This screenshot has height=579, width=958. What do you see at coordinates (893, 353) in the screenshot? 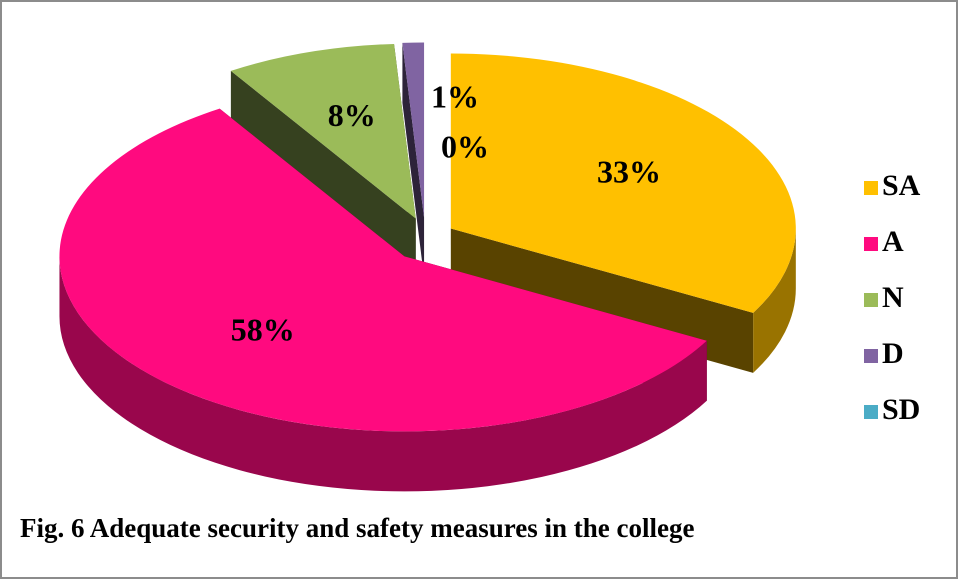
I see `legend-label: D` at bounding box center [893, 353].